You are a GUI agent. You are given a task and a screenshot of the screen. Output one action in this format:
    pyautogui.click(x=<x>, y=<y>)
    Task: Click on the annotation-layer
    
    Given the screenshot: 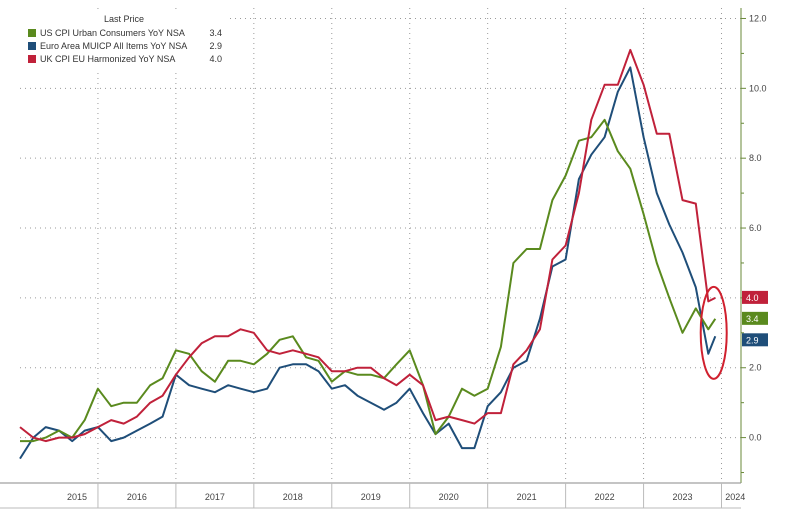 What is the action you would take?
    pyautogui.click(x=713, y=332)
    